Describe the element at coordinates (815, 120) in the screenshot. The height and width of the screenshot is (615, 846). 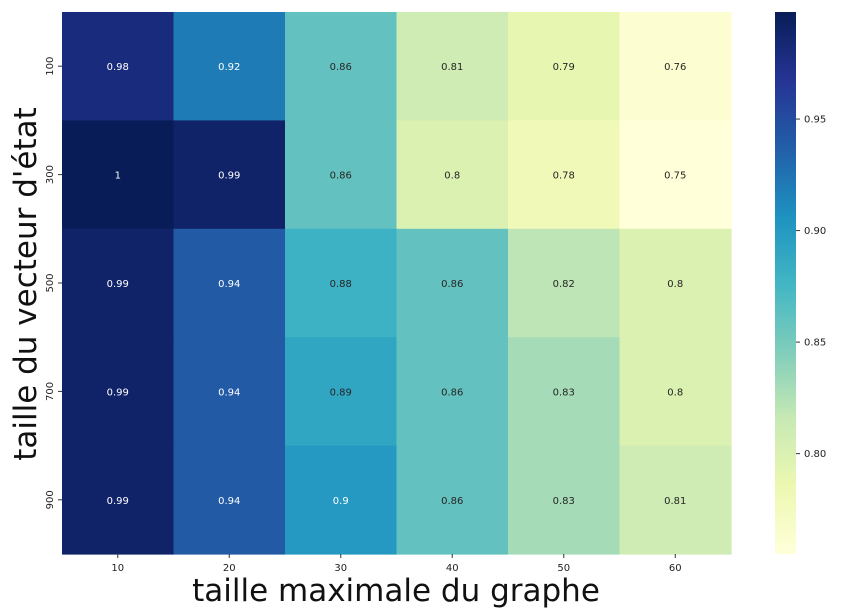
I see `colorbar-tick-label: 0.95` at that location.